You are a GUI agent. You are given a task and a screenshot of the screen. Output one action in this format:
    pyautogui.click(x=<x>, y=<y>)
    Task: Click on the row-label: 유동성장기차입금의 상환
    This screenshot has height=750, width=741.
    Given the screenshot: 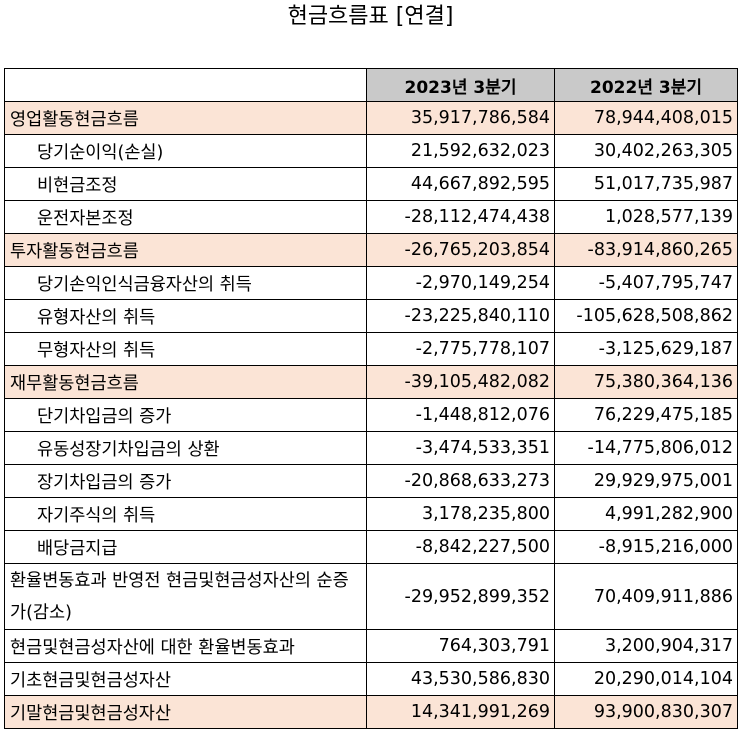 What is the action you would take?
    pyautogui.click(x=185, y=448)
    